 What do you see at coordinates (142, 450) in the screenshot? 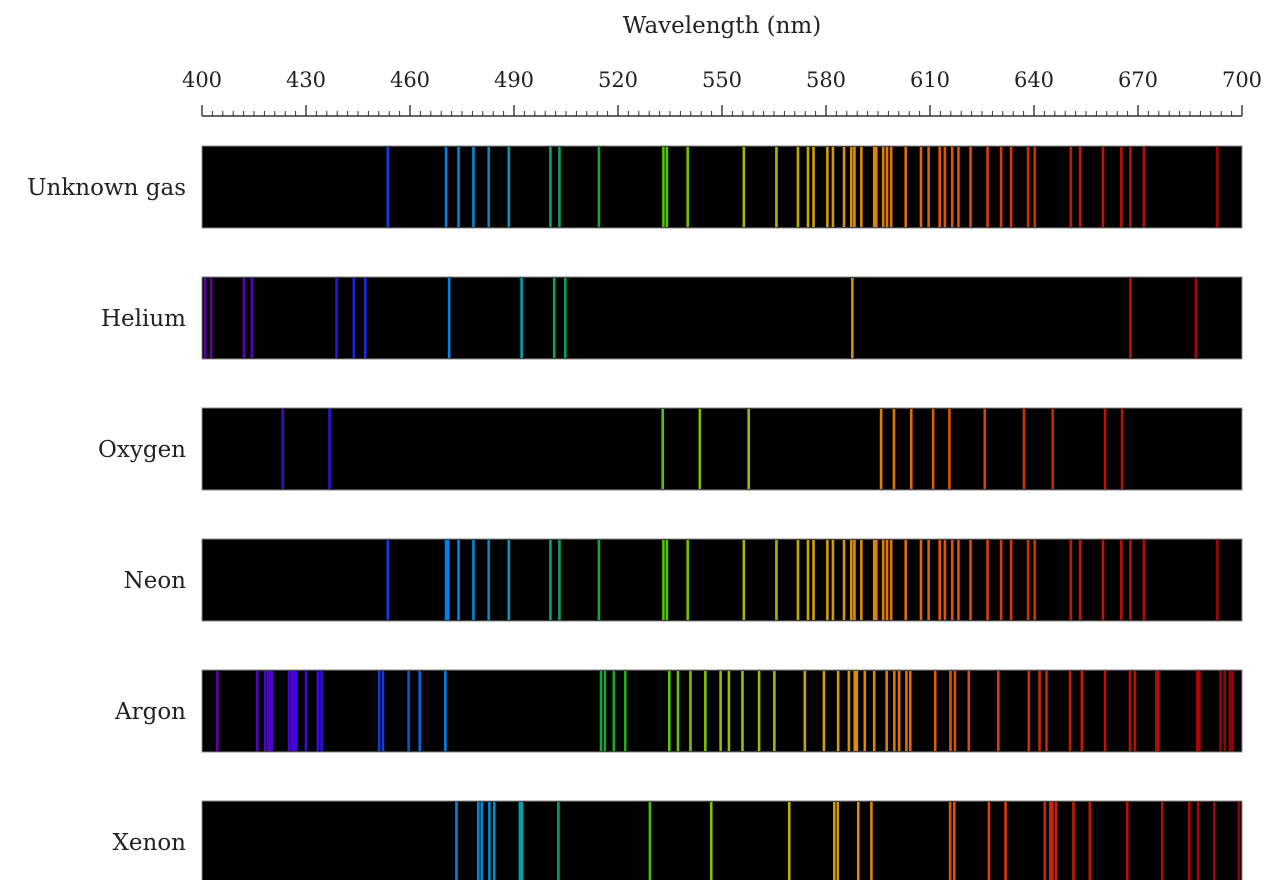
I see `row-label: Oxygen` at bounding box center [142, 450].